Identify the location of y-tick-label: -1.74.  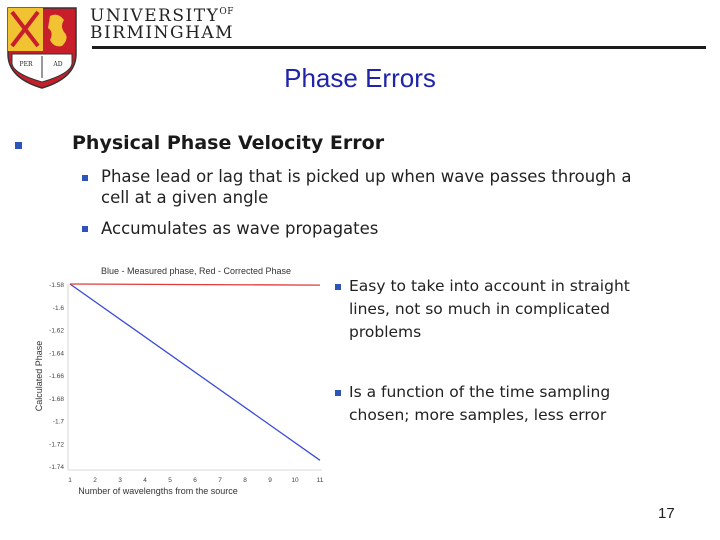
(56, 467).